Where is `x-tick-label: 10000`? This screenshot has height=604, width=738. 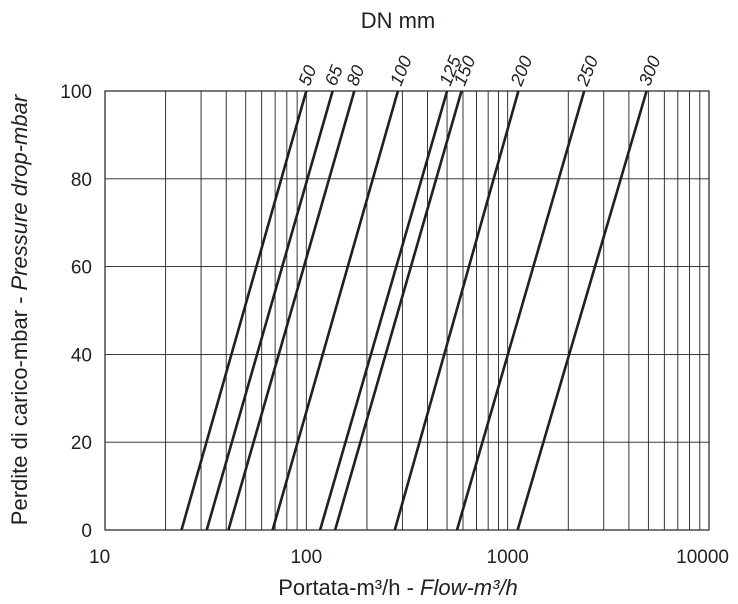
x-tick-label: 10000 is located at coordinates (702, 557).